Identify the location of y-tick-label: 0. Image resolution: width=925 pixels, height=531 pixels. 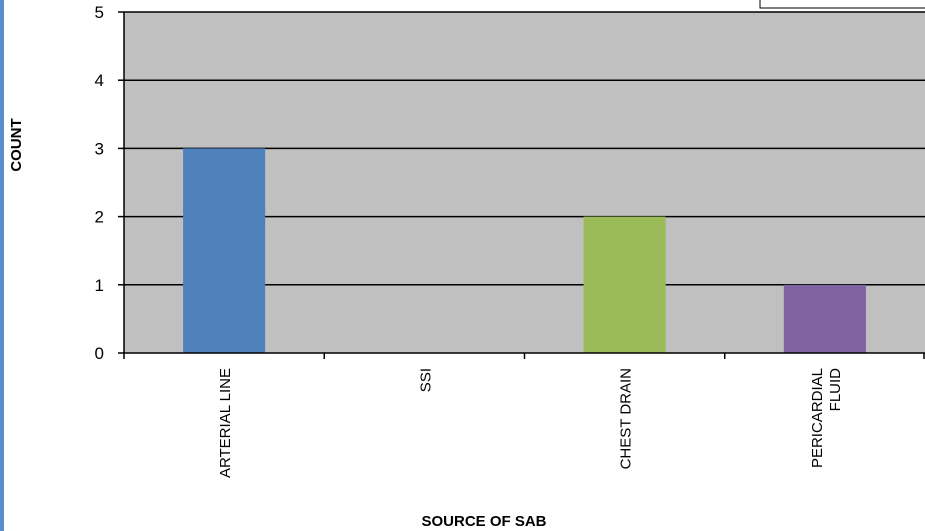
(99, 353).